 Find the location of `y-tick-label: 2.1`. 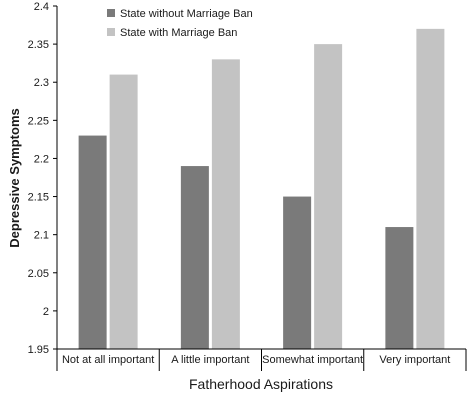

y-tick-label: 2.1 is located at coordinates (41, 236).